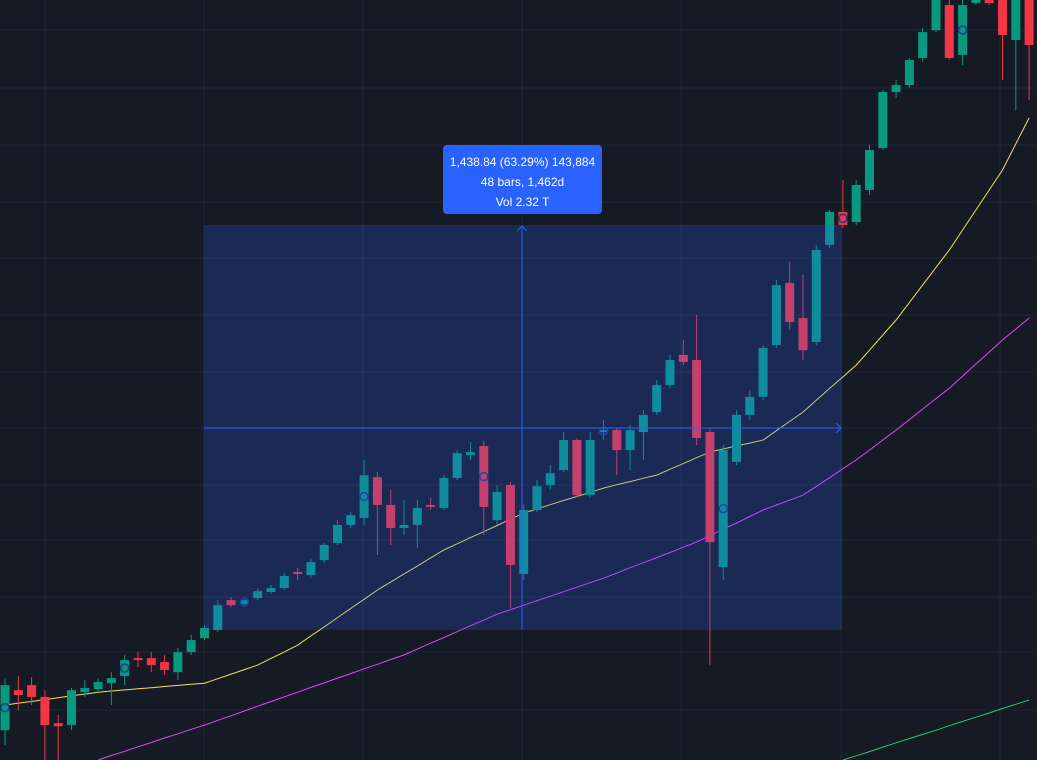  What do you see at coordinates (936, 729) in the screenshot?
I see `moving-average-line` at bounding box center [936, 729].